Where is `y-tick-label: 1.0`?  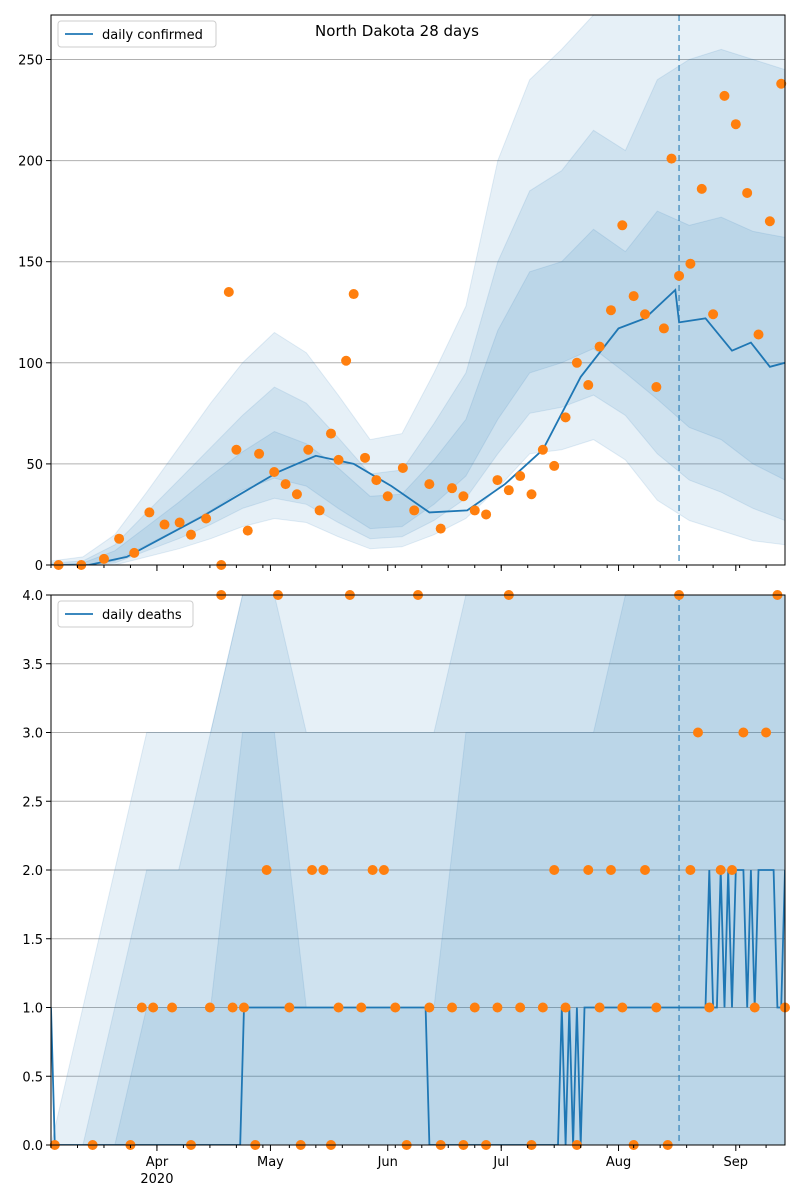 y-tick-label: 1.0 is located at coordinates (32, 1009).